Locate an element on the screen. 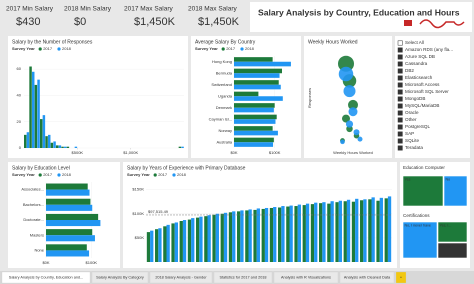  y-tick-label: 60 is located at coordinates (19, 68).